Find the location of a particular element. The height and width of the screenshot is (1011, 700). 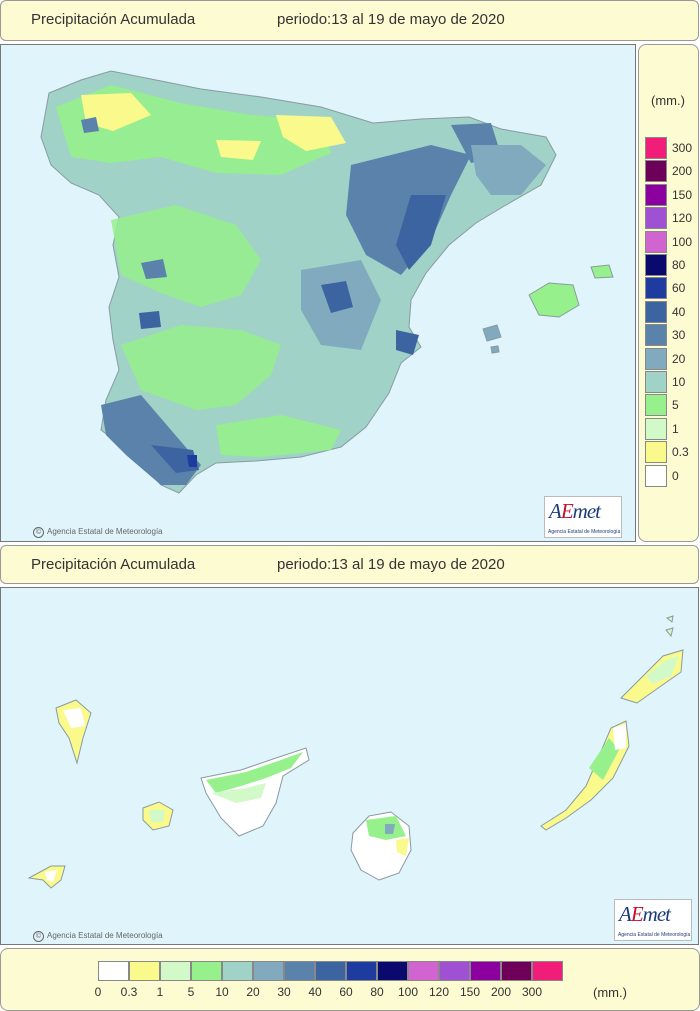

horizontal-legend: 0 0.3 1 5 10 20 30 40 60 80 100 120 150 200 300 (mm.) is located at coordinates (350, 979).